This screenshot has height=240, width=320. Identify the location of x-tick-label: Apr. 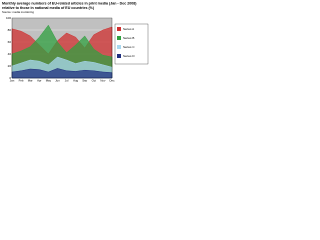
(39, 81).